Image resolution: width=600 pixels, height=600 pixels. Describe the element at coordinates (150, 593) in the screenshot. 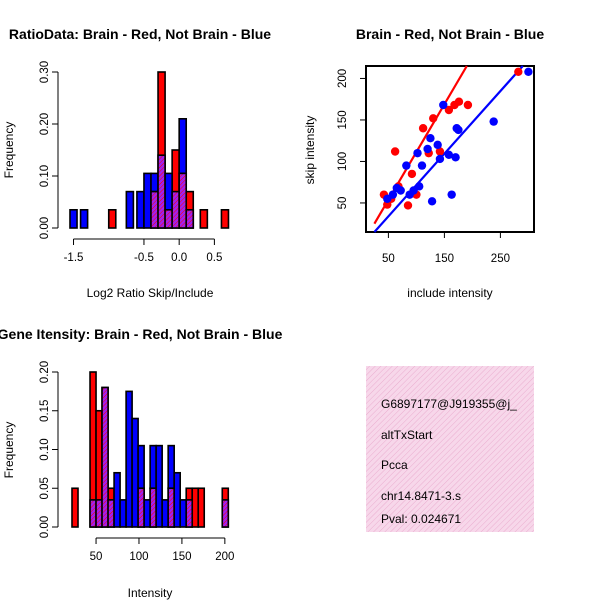

I see `intensity-histogram-xlabel: Intensity` at that location.